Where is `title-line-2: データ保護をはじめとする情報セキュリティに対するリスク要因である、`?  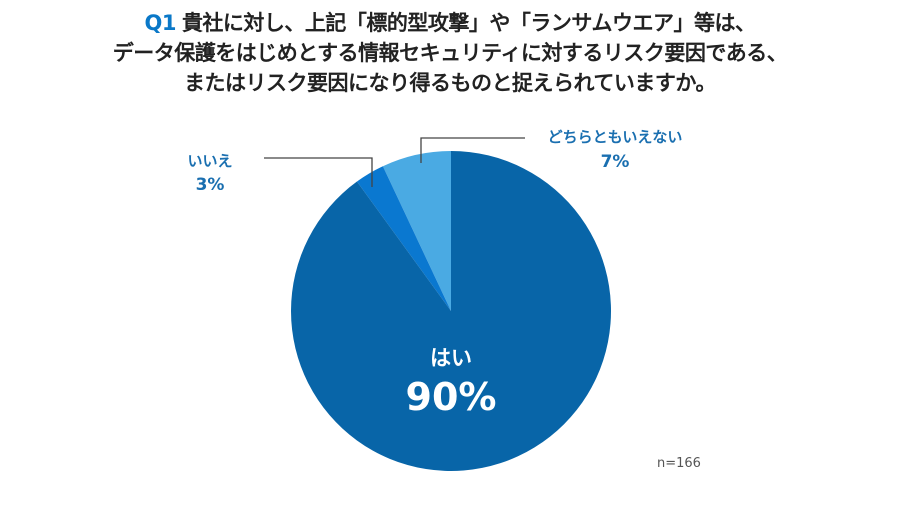
title-line-2: データ保護をはじめとする情報セキュリティに対するリスク要因である、 is located at coordinates (450, 53).